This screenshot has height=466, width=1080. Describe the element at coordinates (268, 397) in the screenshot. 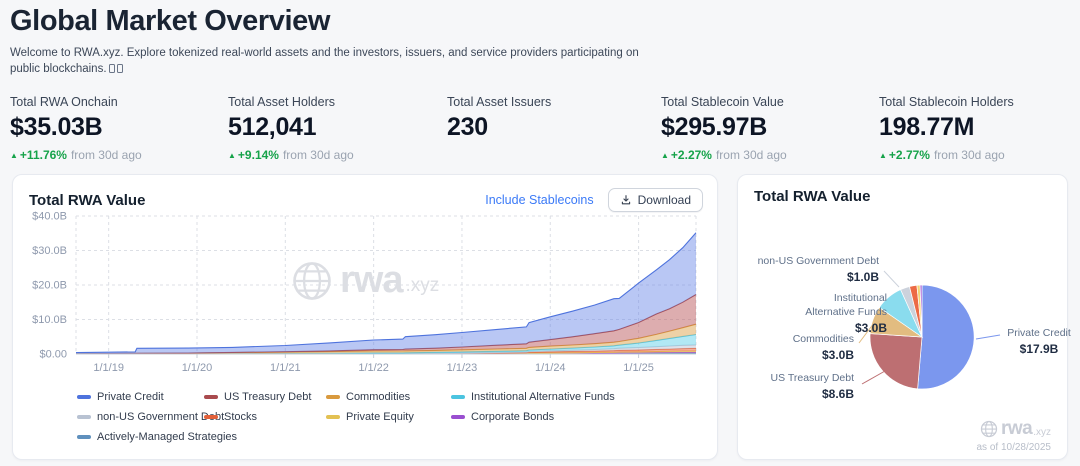

I see `legend-label: US Treasury Debt` at that location.